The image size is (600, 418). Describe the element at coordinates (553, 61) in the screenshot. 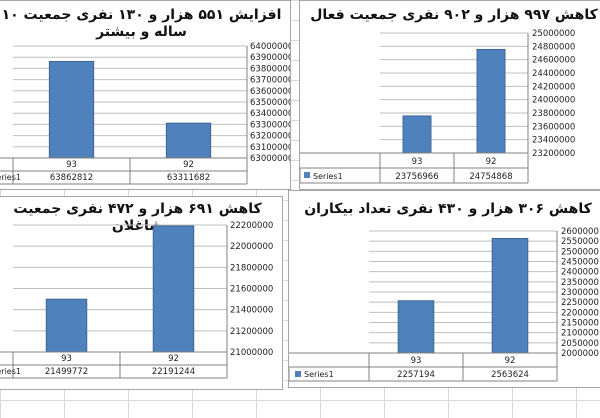

I see `y-tick-label: 24600000` at that location.